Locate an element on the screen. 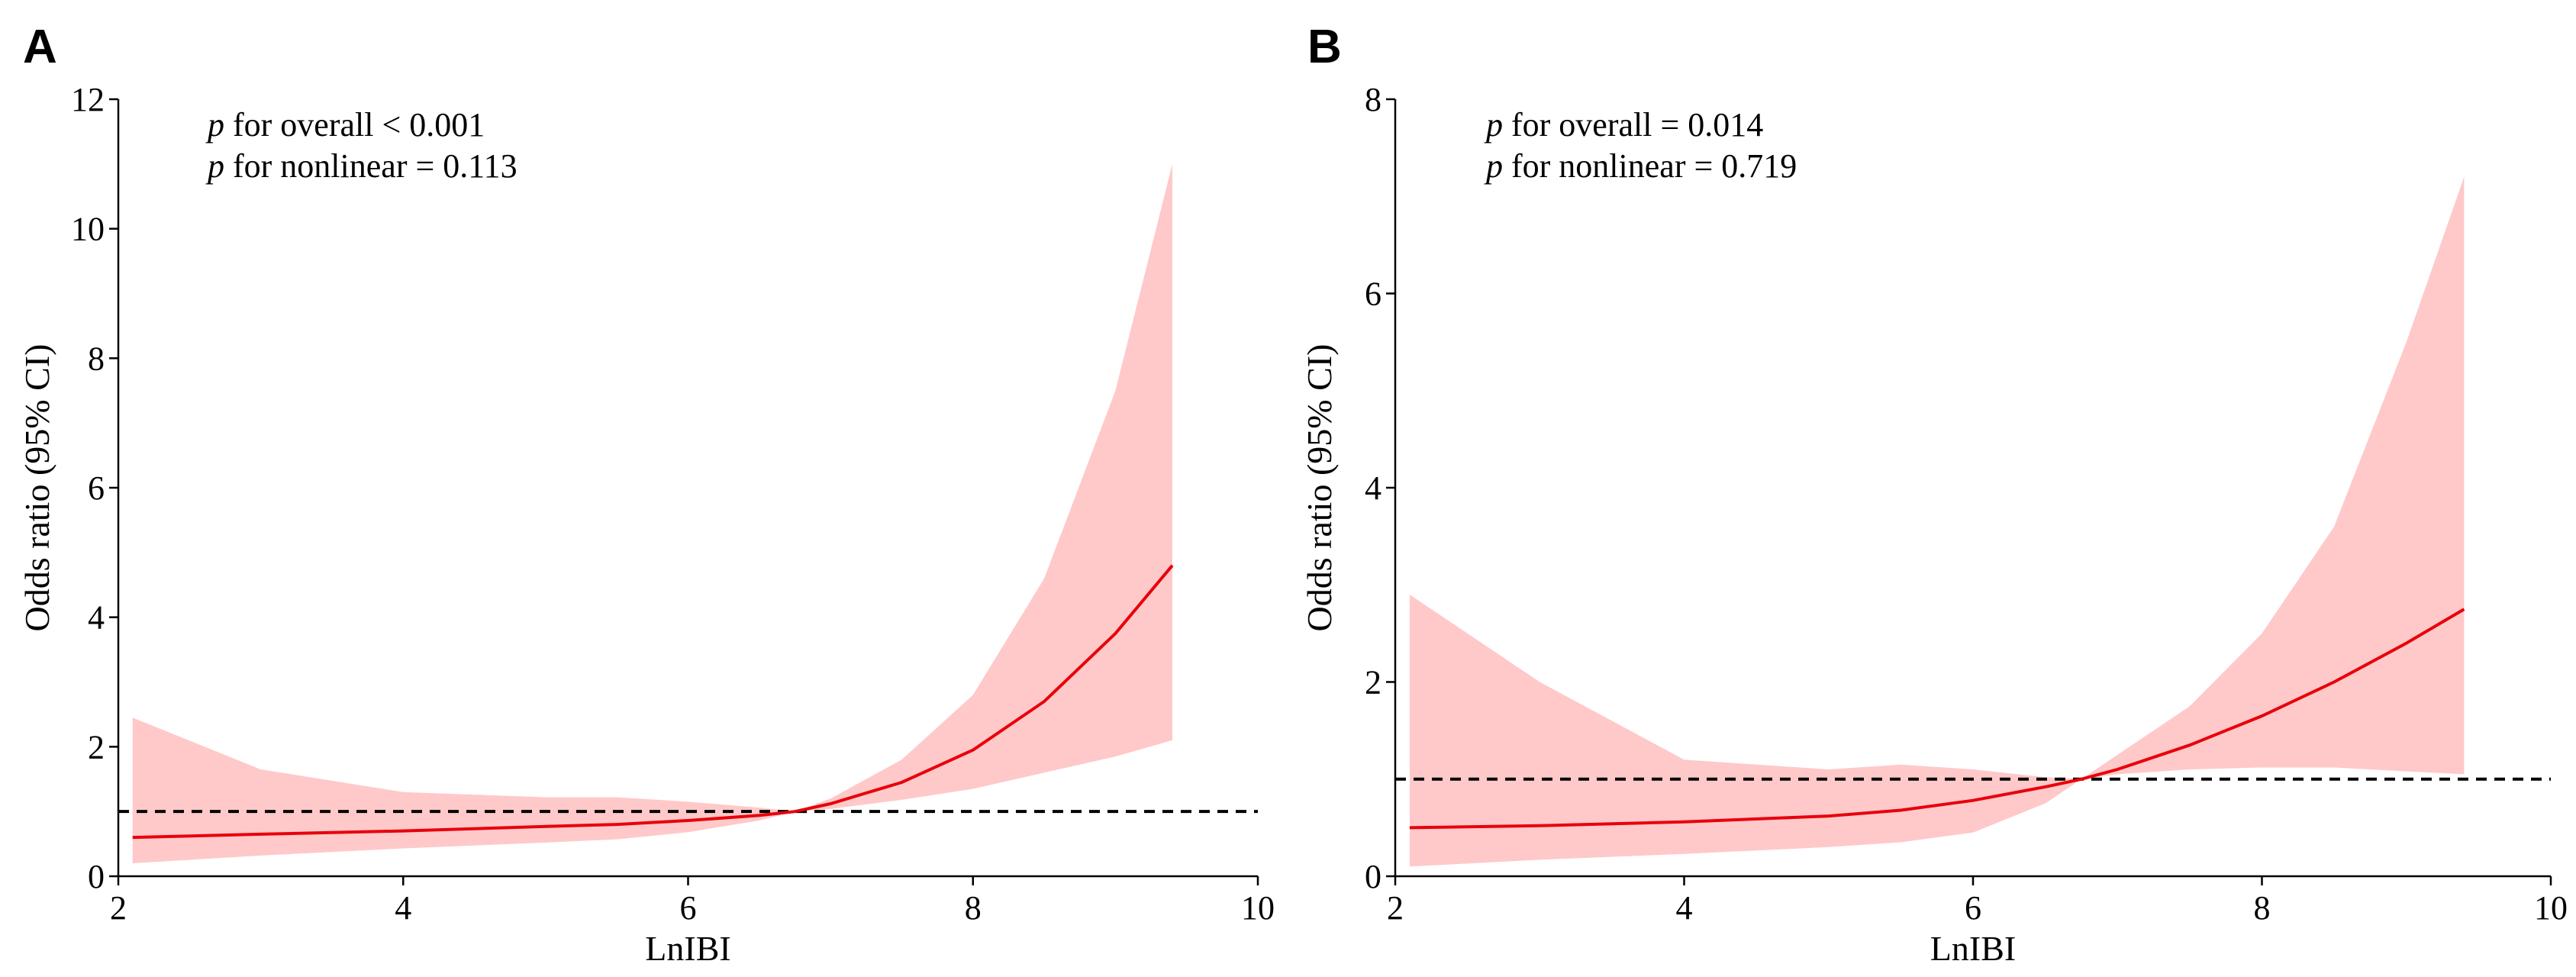 This screenshot has height=977, width=2576. annotation-text: for nonlinear = 0.719 is located at coordinates (1650, 166).